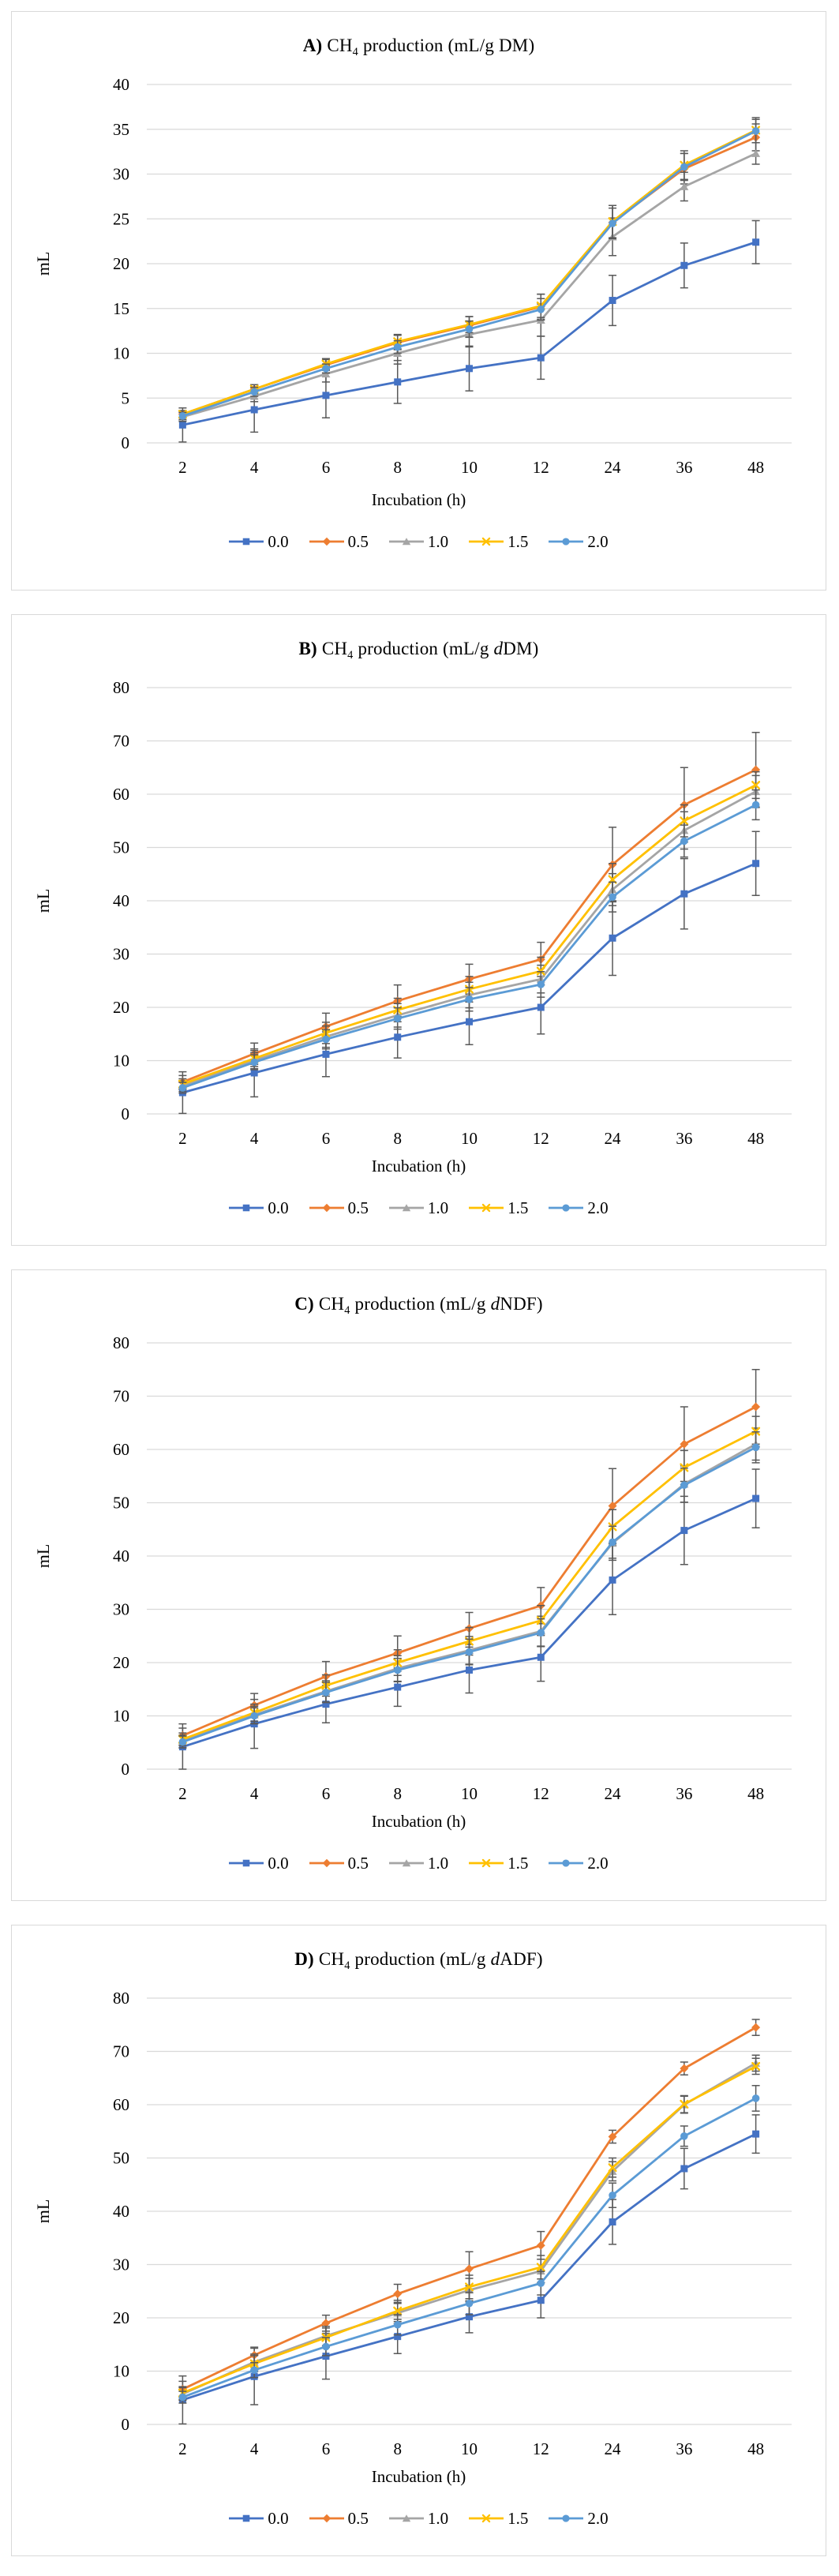 This screenshot has width=839, height=2576. Describe the element at coordinates (469, 467) in the screenshot. I see `x-tick-label: 10` at that location.